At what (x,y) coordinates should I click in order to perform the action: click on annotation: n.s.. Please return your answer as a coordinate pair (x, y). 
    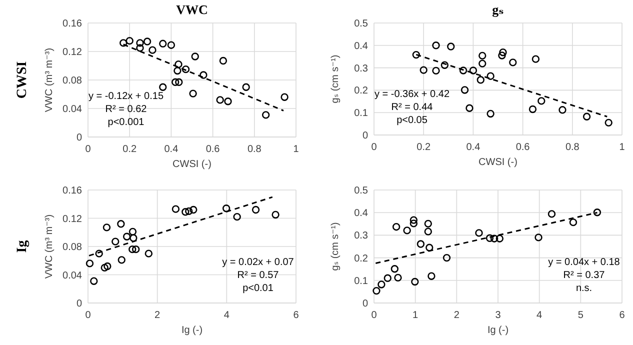
    Looking at the image, I should click on (584, 288).